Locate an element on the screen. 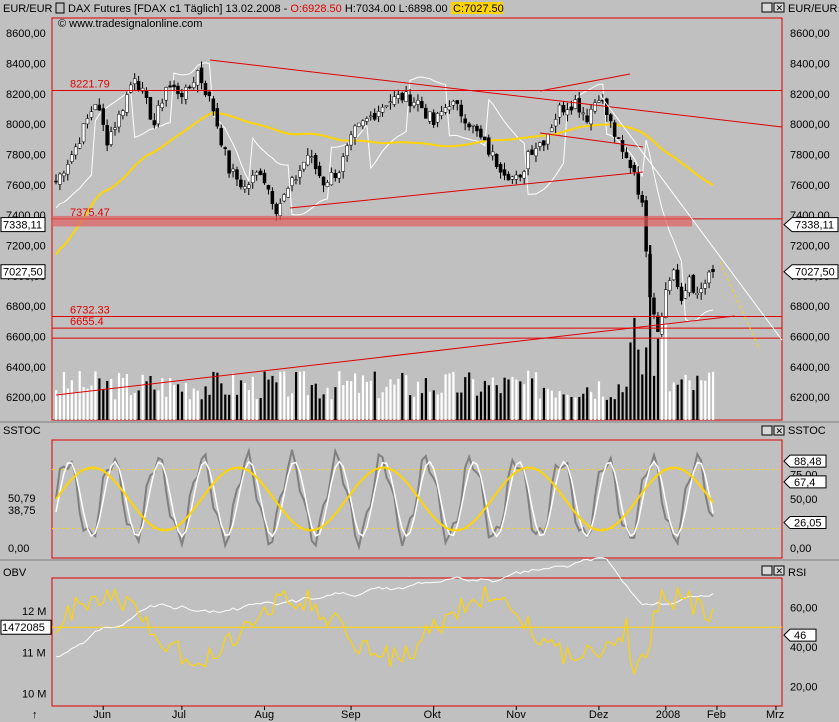  price-flag-right-label: 7027,50 is located at coordinates (815, 273).